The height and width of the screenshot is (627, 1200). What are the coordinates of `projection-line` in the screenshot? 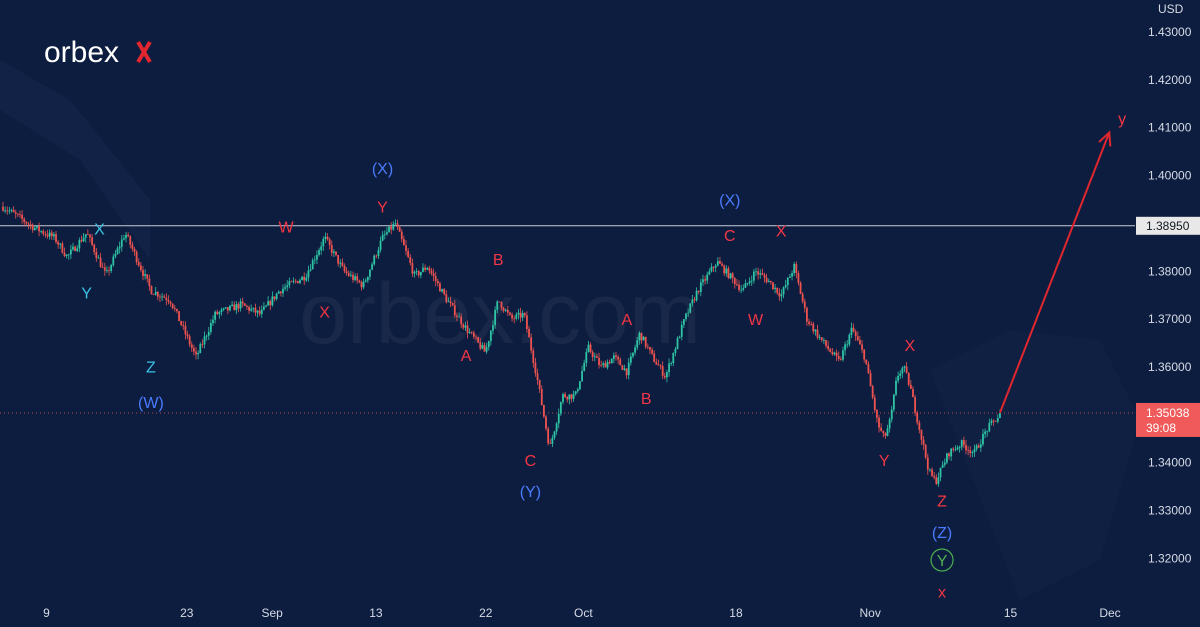 It's located at (1055, 273).